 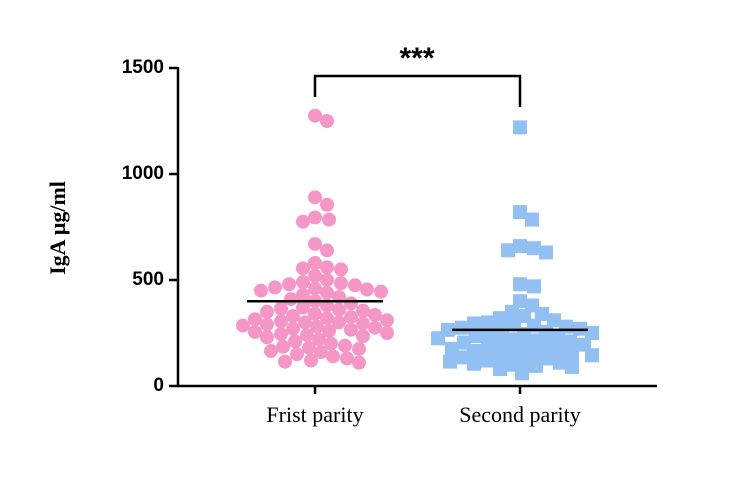 I want to click on y-axis-label: IgA μg/ml, so click(x=57, y=228).